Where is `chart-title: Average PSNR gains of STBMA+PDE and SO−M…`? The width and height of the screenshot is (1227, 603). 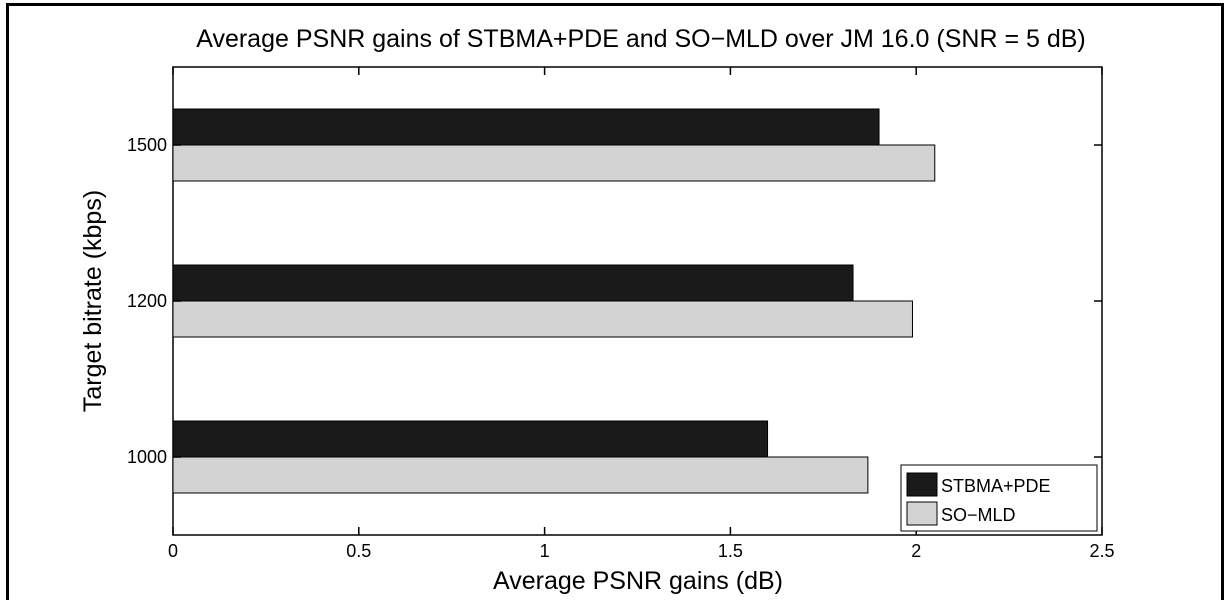 chart-title: Average PSNR gains of STBMA+PDE and SO−M… is located at coordinates (641, 39).